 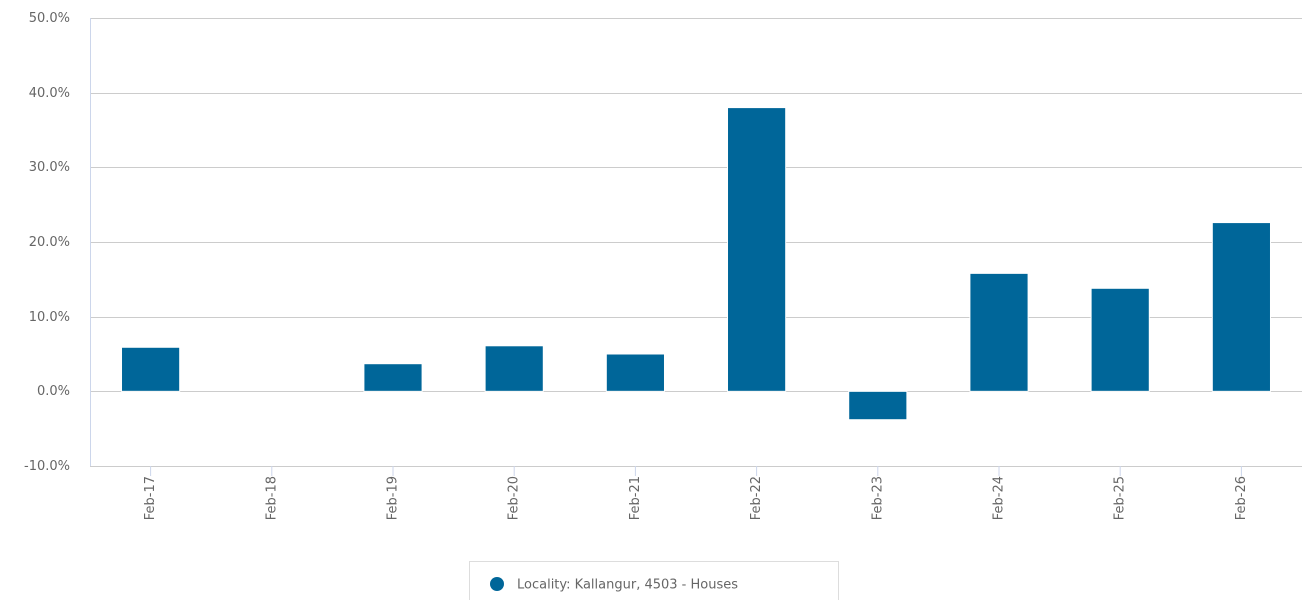 What do you see at coordinates (756, 498) in the screenshot?
I see `x-tick-label: Feb-22` at bounding box center [756, 498].